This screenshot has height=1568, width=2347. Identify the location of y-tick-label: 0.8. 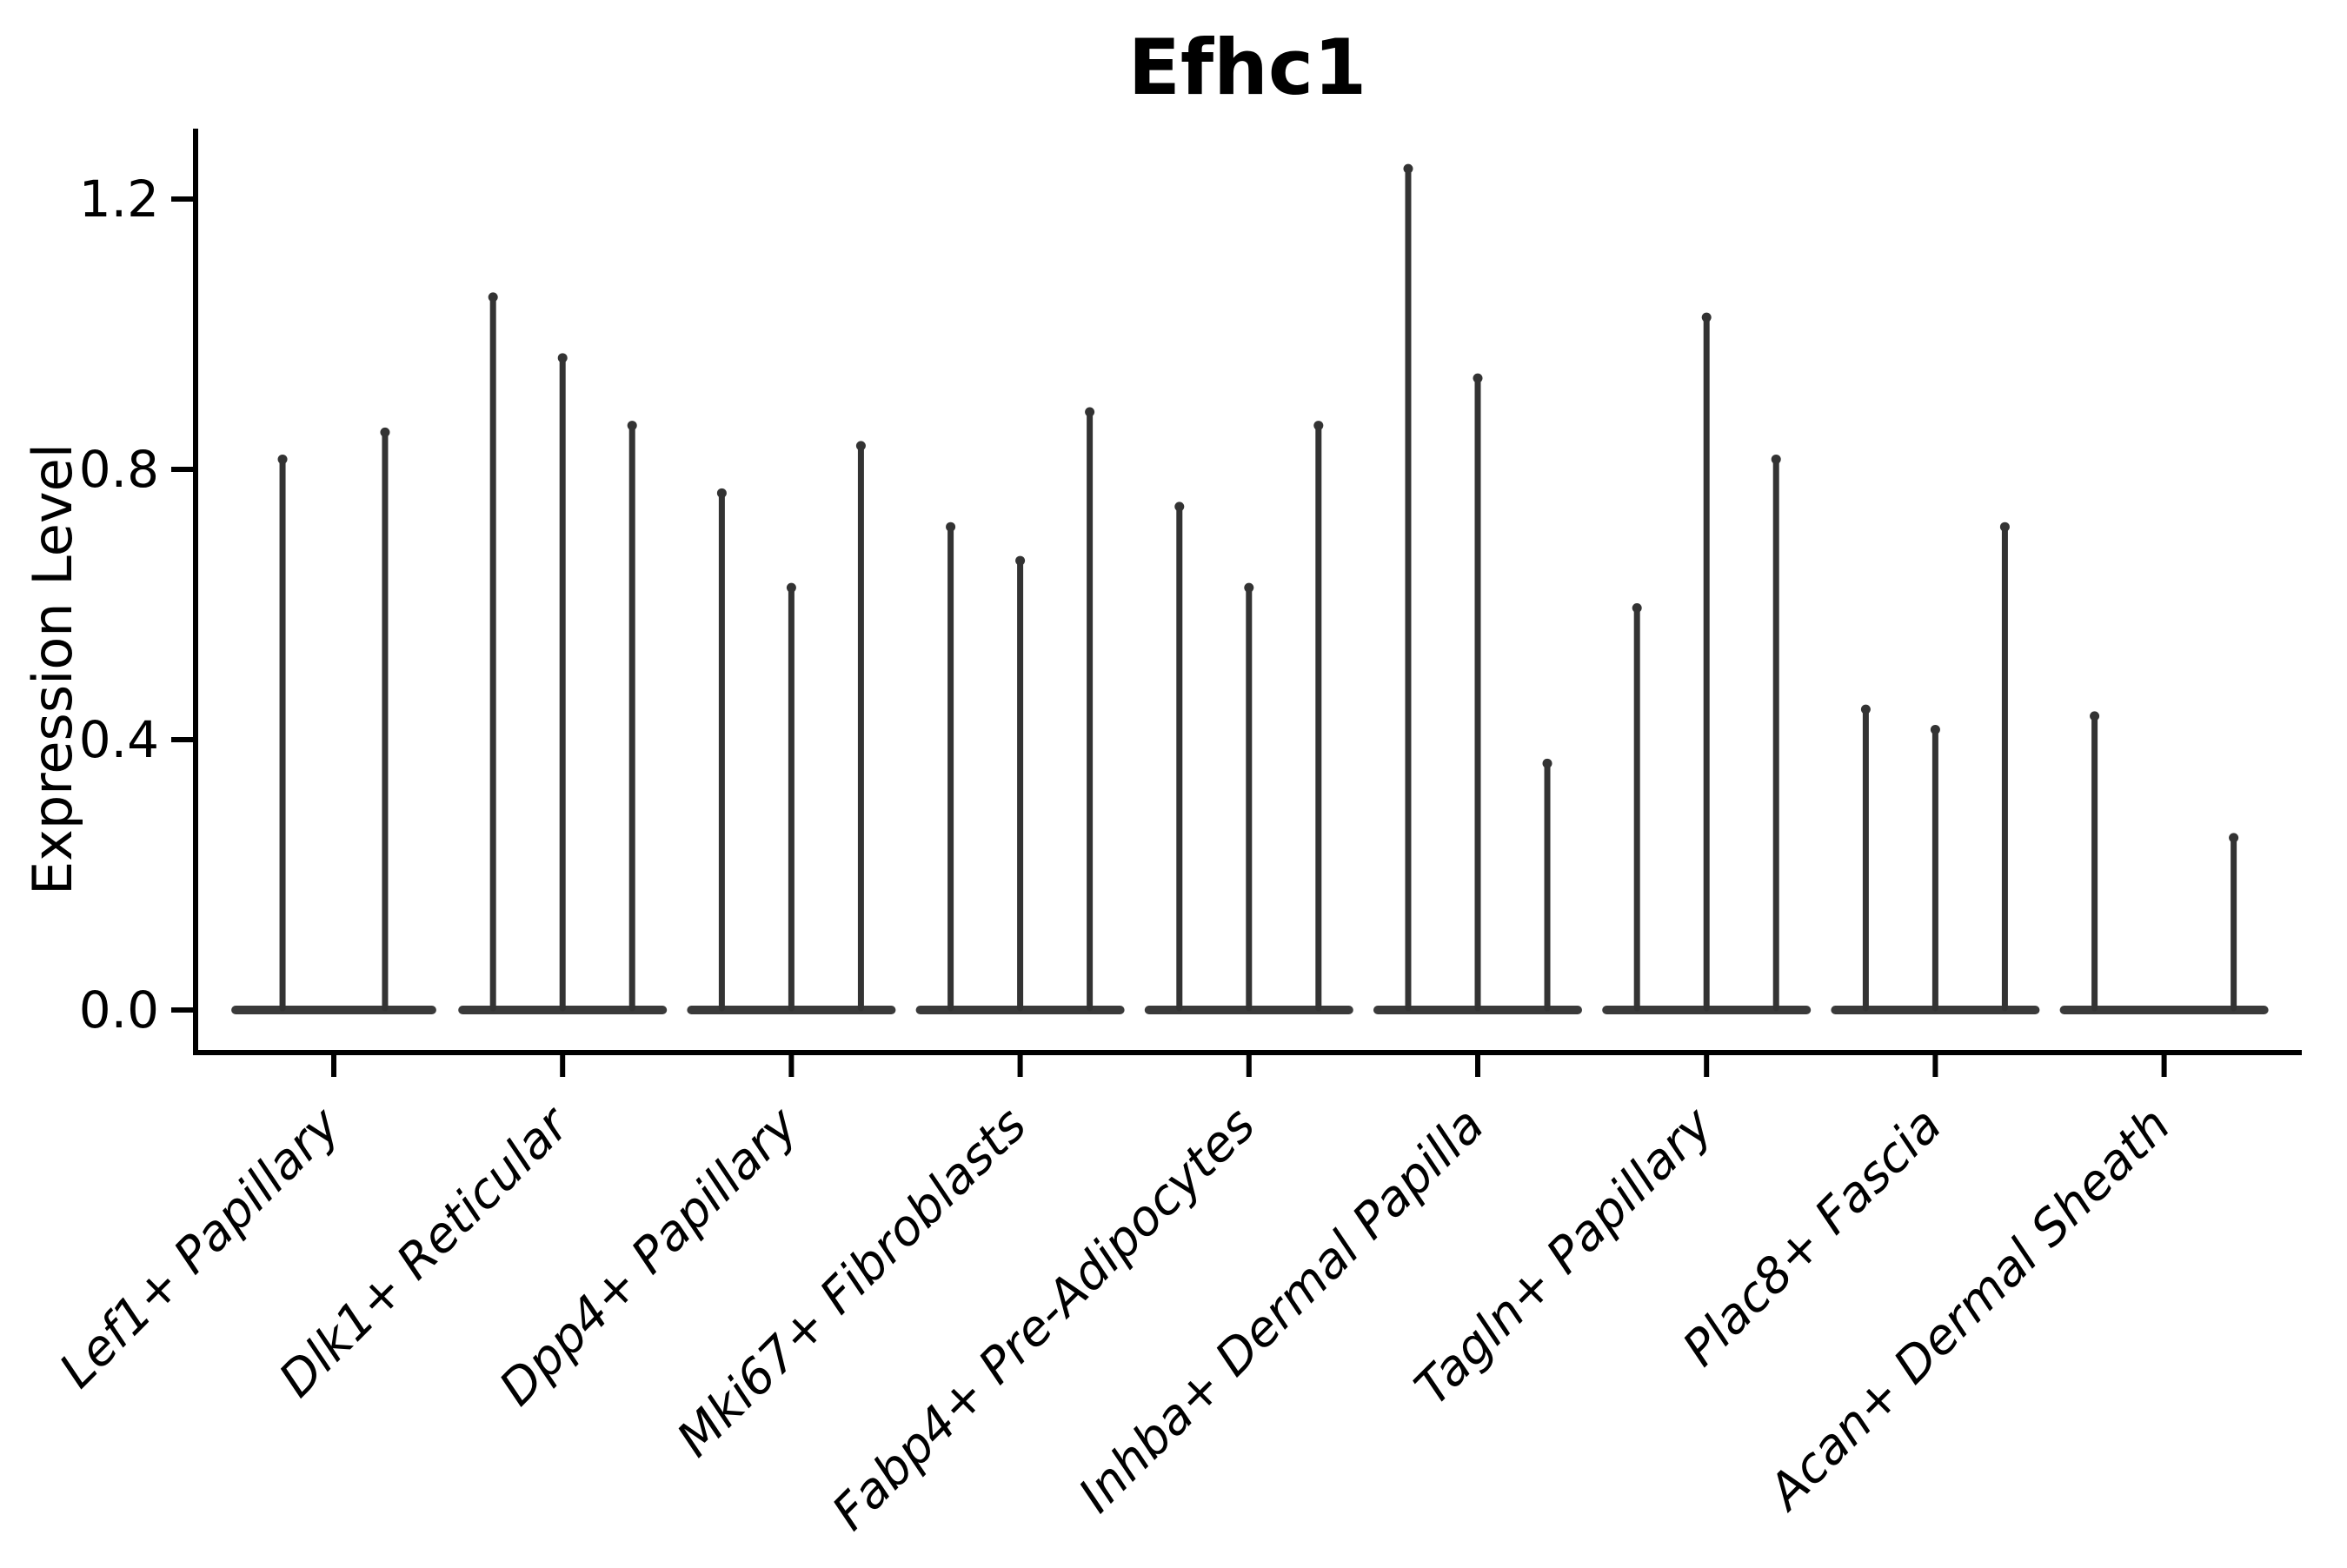
(119, 469).